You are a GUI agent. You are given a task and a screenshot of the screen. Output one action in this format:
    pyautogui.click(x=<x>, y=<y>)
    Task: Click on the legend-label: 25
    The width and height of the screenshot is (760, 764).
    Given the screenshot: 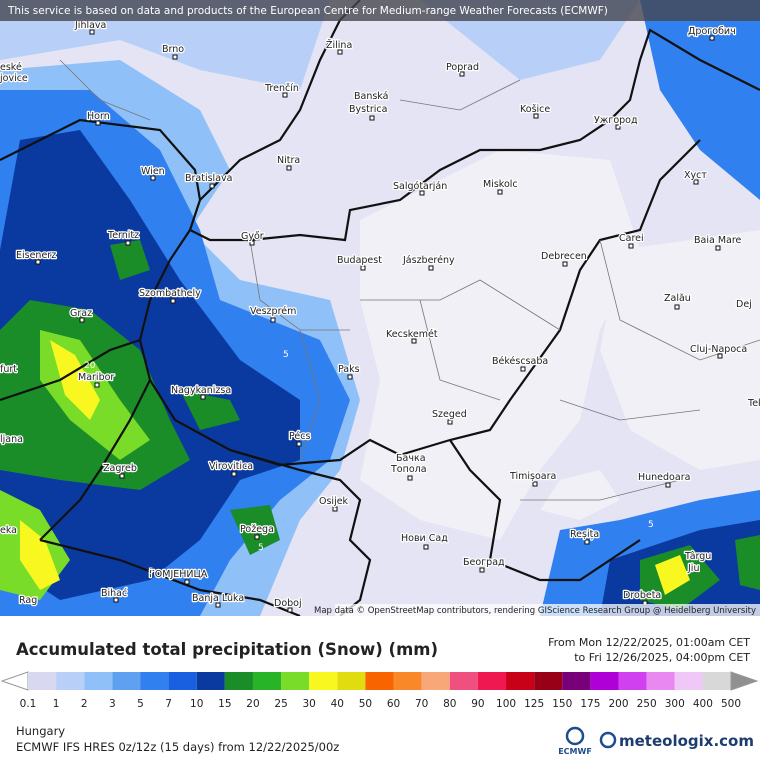 What is the action you would take?
    pyautogui.click(x=280, y=704)
    